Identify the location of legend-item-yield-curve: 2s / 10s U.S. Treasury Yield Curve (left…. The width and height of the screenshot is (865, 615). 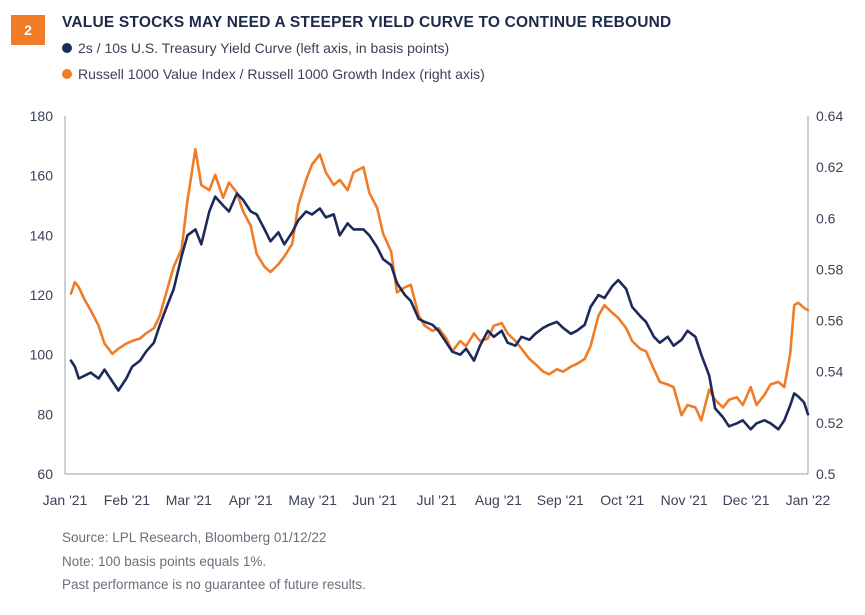
(255, 48).